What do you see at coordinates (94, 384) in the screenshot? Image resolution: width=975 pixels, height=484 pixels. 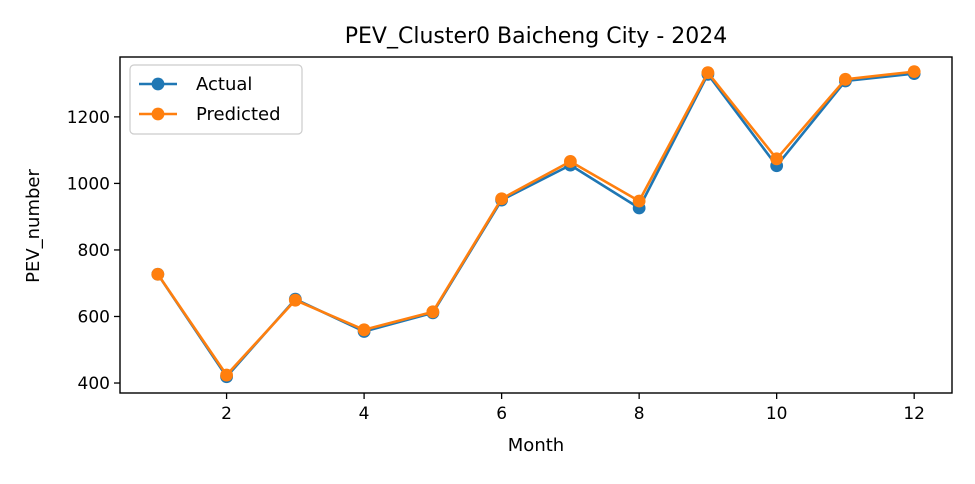 I see `y-tick-label: 400` at bounding box center [94, 384].